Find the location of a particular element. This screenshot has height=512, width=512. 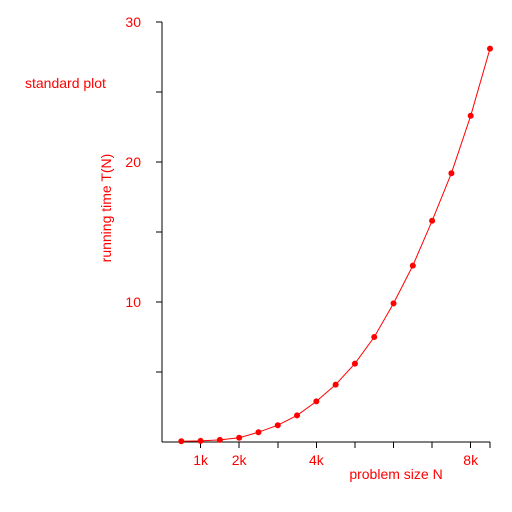

x-tick-label: 8k is located at coordinates (471, 460).